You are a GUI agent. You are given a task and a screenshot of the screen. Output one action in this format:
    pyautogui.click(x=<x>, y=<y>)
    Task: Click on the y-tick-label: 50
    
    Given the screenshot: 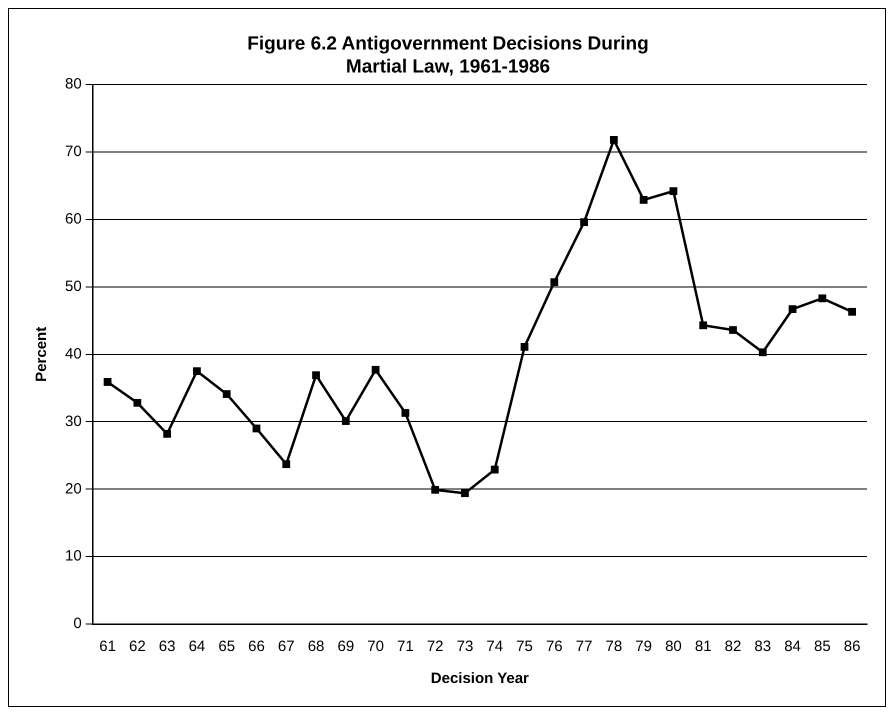 What is the action you would take?
    pyautogui.click(x=73, y=287)
    